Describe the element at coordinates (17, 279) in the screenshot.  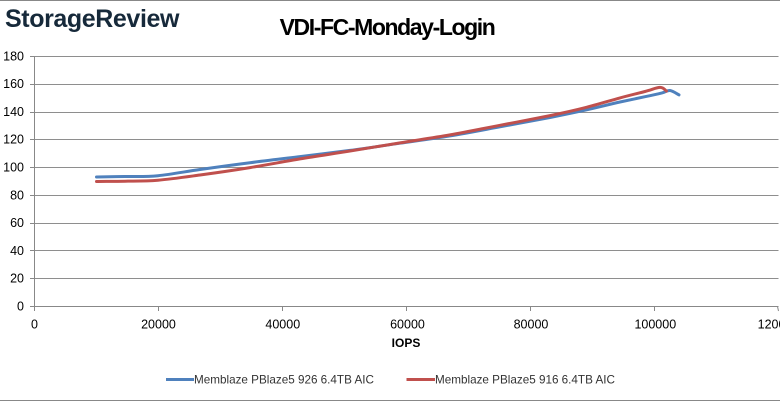
I see `svg-text: 20` at that location.